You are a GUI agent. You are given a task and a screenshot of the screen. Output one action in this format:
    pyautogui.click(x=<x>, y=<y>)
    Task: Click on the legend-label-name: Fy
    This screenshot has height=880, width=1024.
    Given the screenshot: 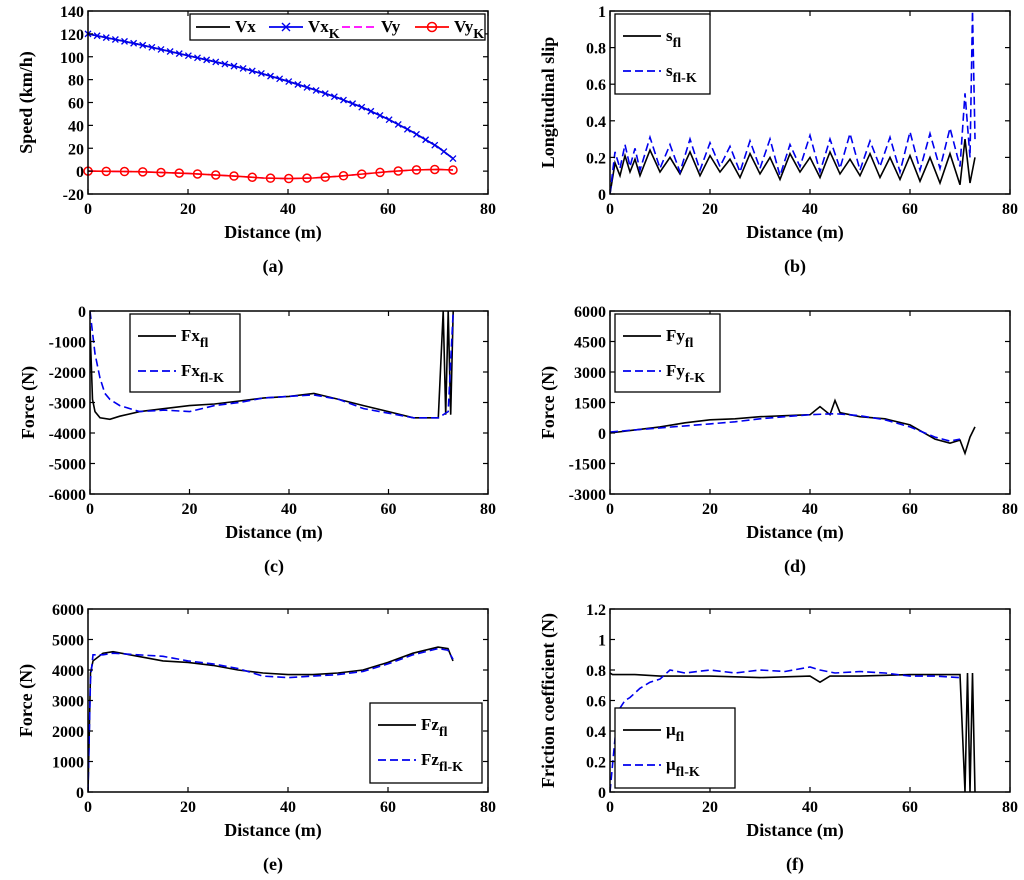 What is the action you would take?
    pyautogui.click(x=675, y=370)
    